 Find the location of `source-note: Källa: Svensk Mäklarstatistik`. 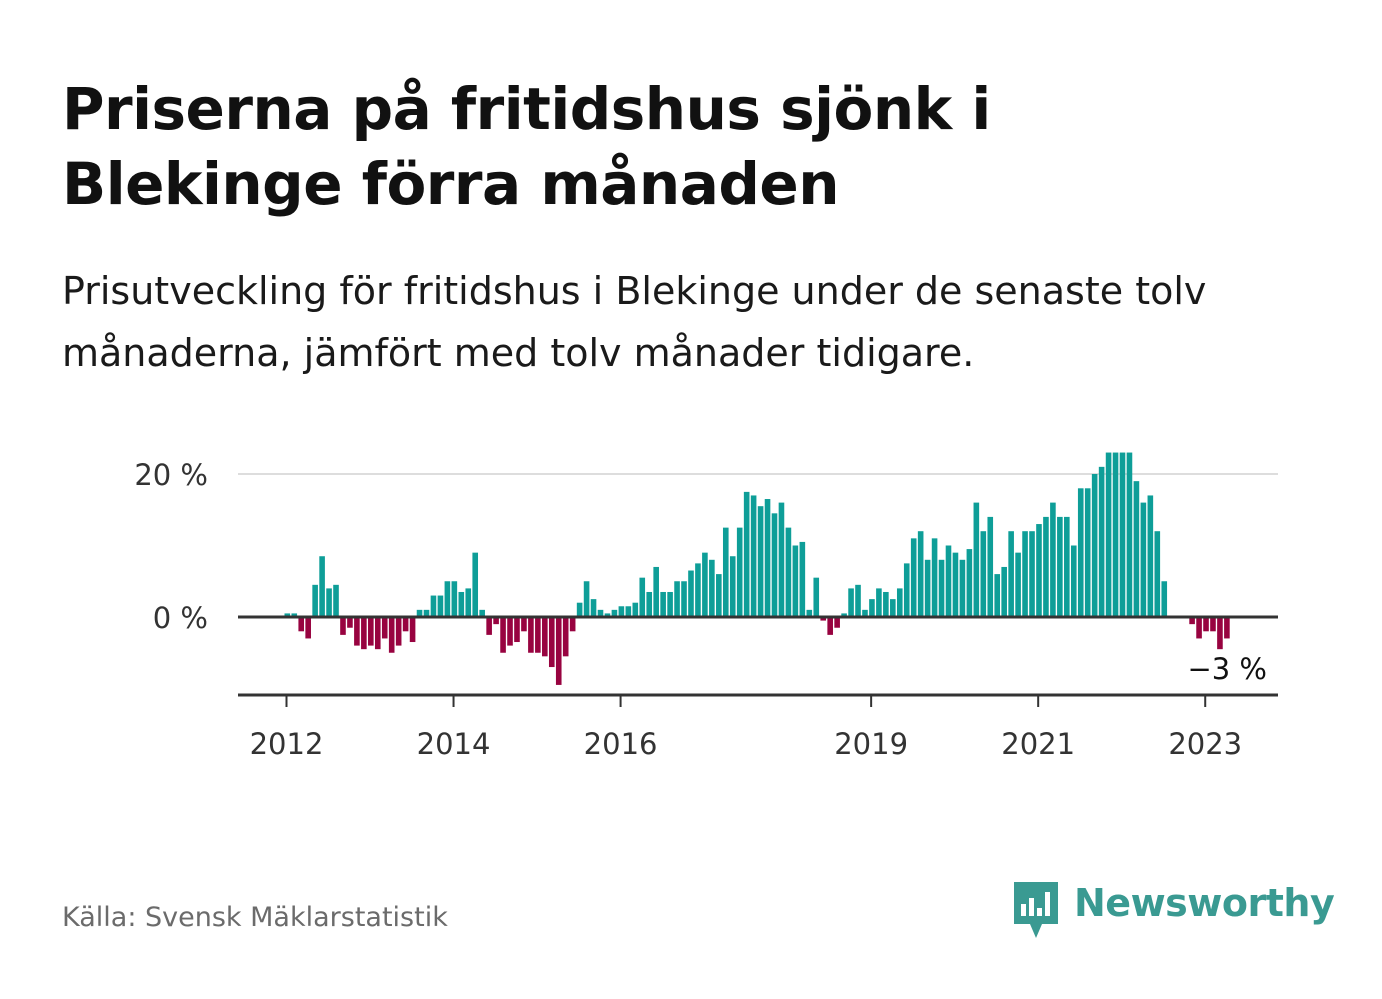

source-note: Källa: Svensk Mäklarstatistik is located at coordinates (255, 917).